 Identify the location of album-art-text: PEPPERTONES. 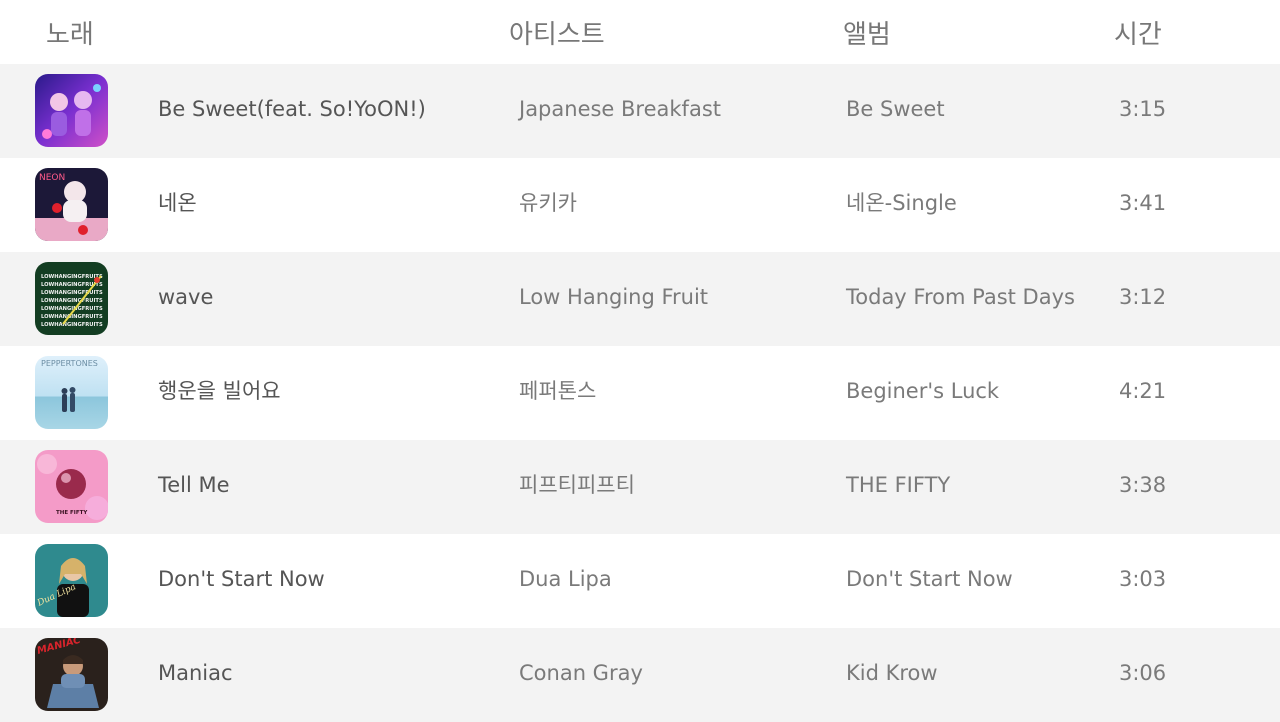
(69, 363).